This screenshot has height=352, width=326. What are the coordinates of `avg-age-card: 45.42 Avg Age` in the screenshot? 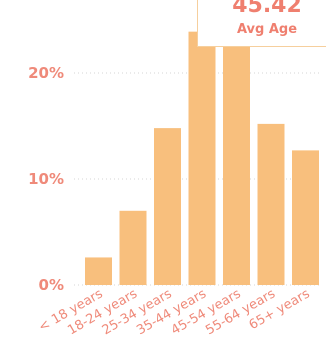 It's located at (261, 23).